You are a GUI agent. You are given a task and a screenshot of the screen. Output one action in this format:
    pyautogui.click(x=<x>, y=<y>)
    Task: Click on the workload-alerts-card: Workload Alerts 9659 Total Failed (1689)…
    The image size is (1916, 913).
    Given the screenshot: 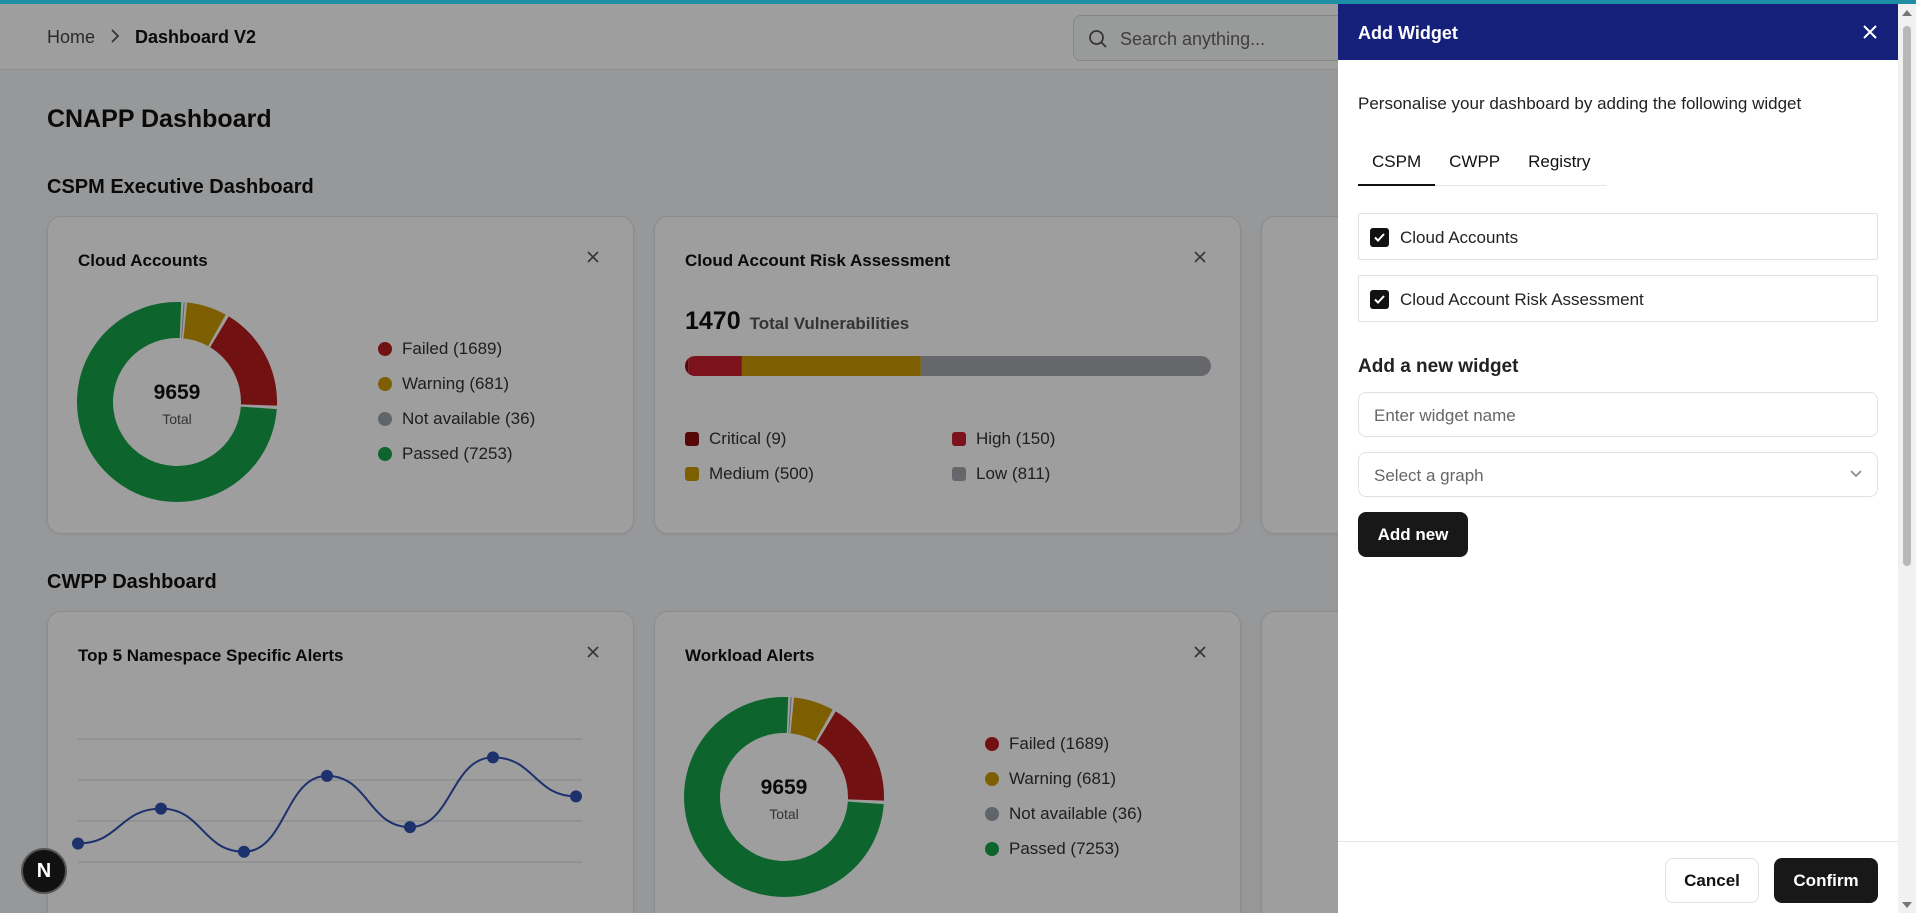 What is the action you would take?
    pyautogui.click(x=947, y=762)
    